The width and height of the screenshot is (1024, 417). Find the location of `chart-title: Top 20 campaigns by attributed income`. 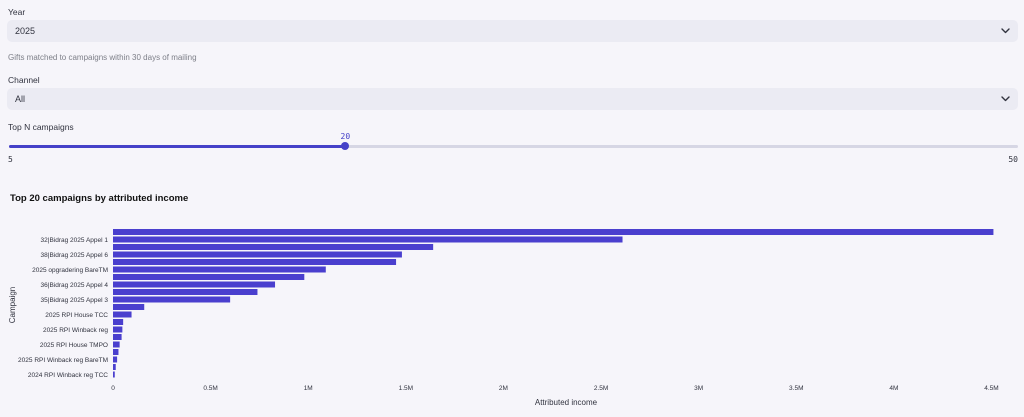

chart-title: Top 20 campaigns by attributed income is located at coordinates (99, 198).